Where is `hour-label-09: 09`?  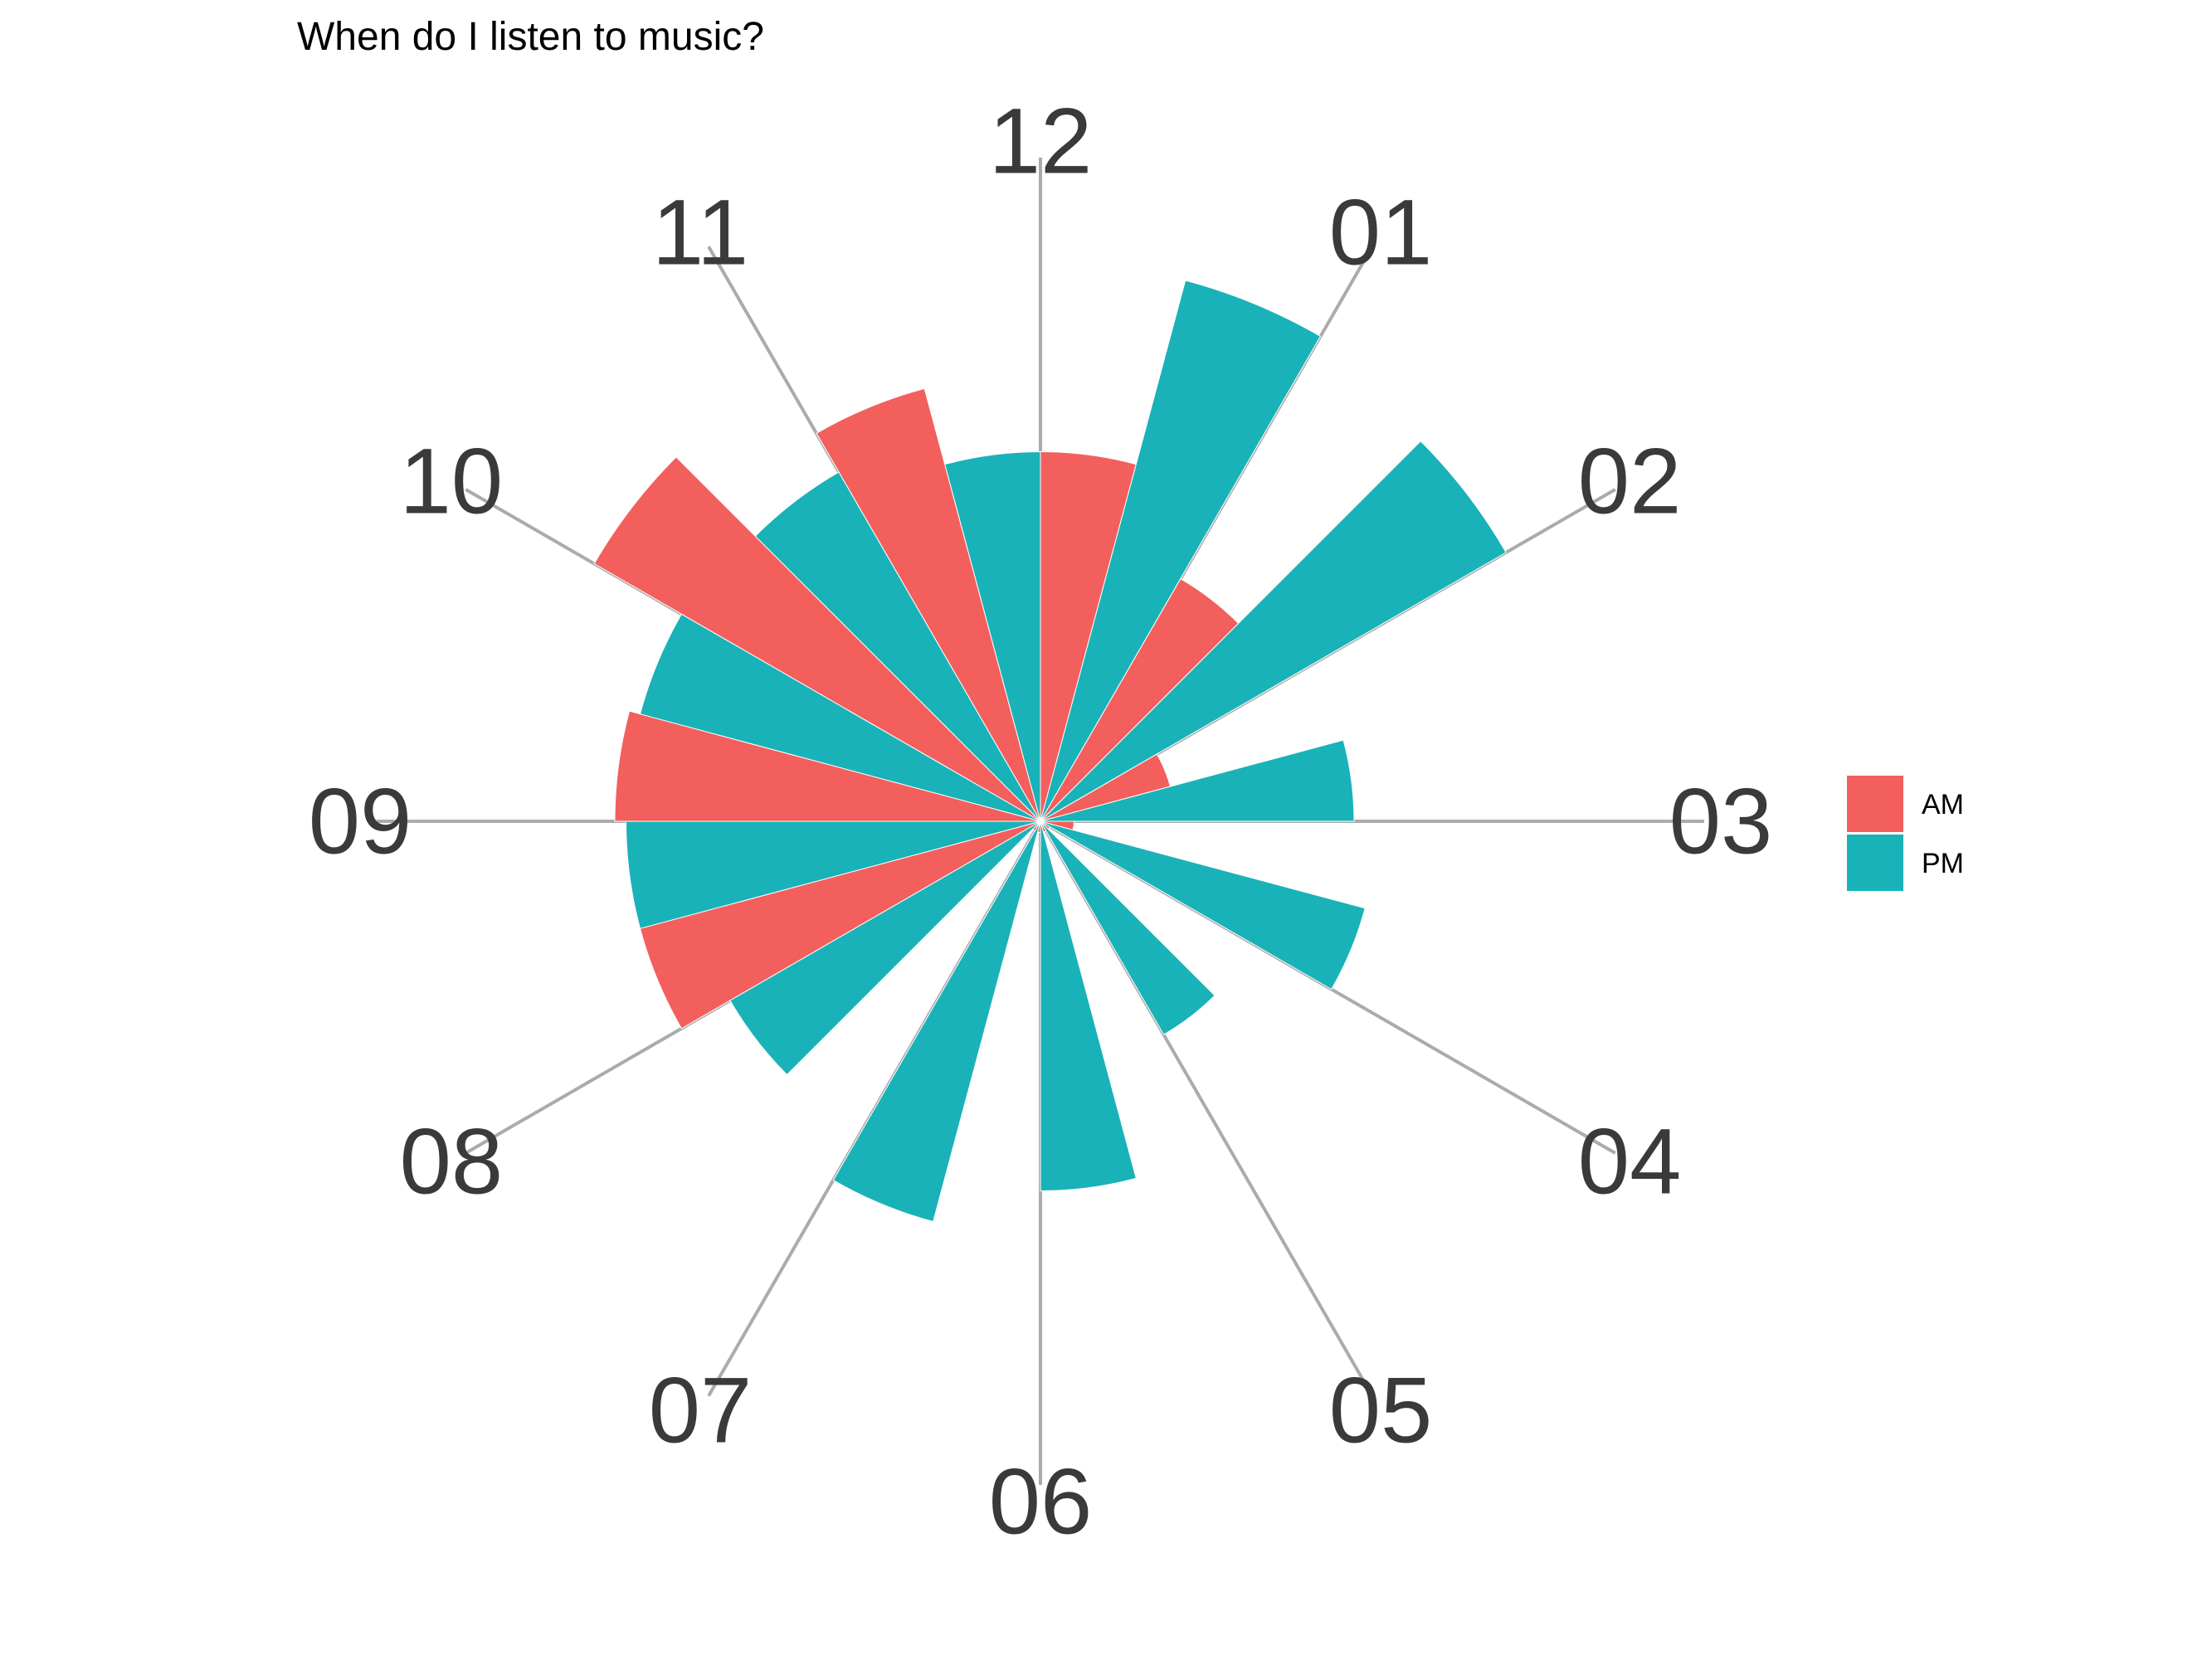
hour-label-09: 09 is located at coordinates (360, 822).